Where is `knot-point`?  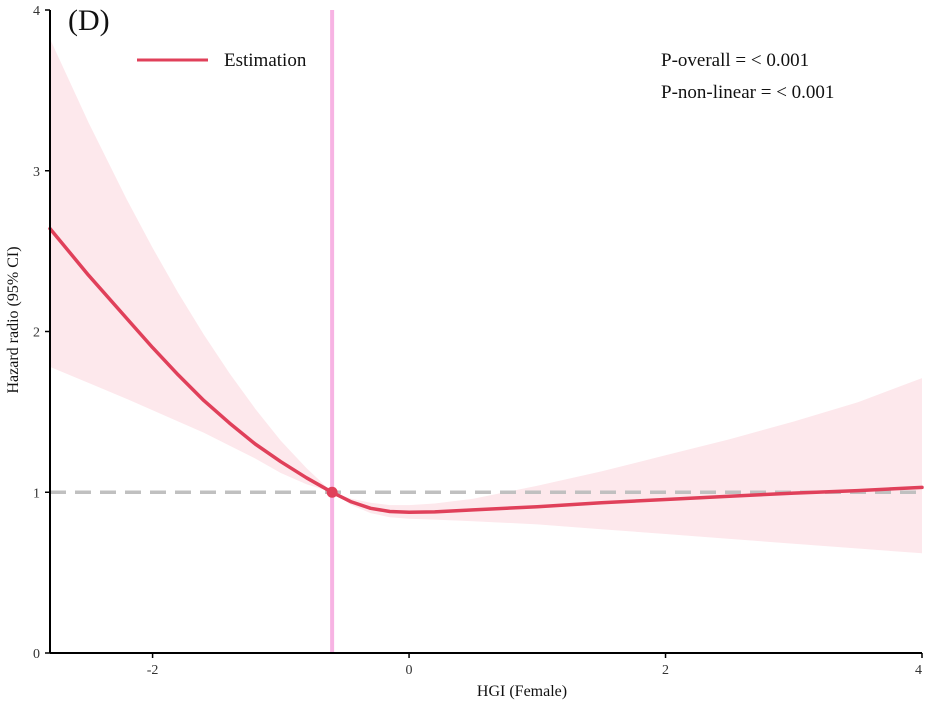 knot-point is located at coordinates (332, 492).